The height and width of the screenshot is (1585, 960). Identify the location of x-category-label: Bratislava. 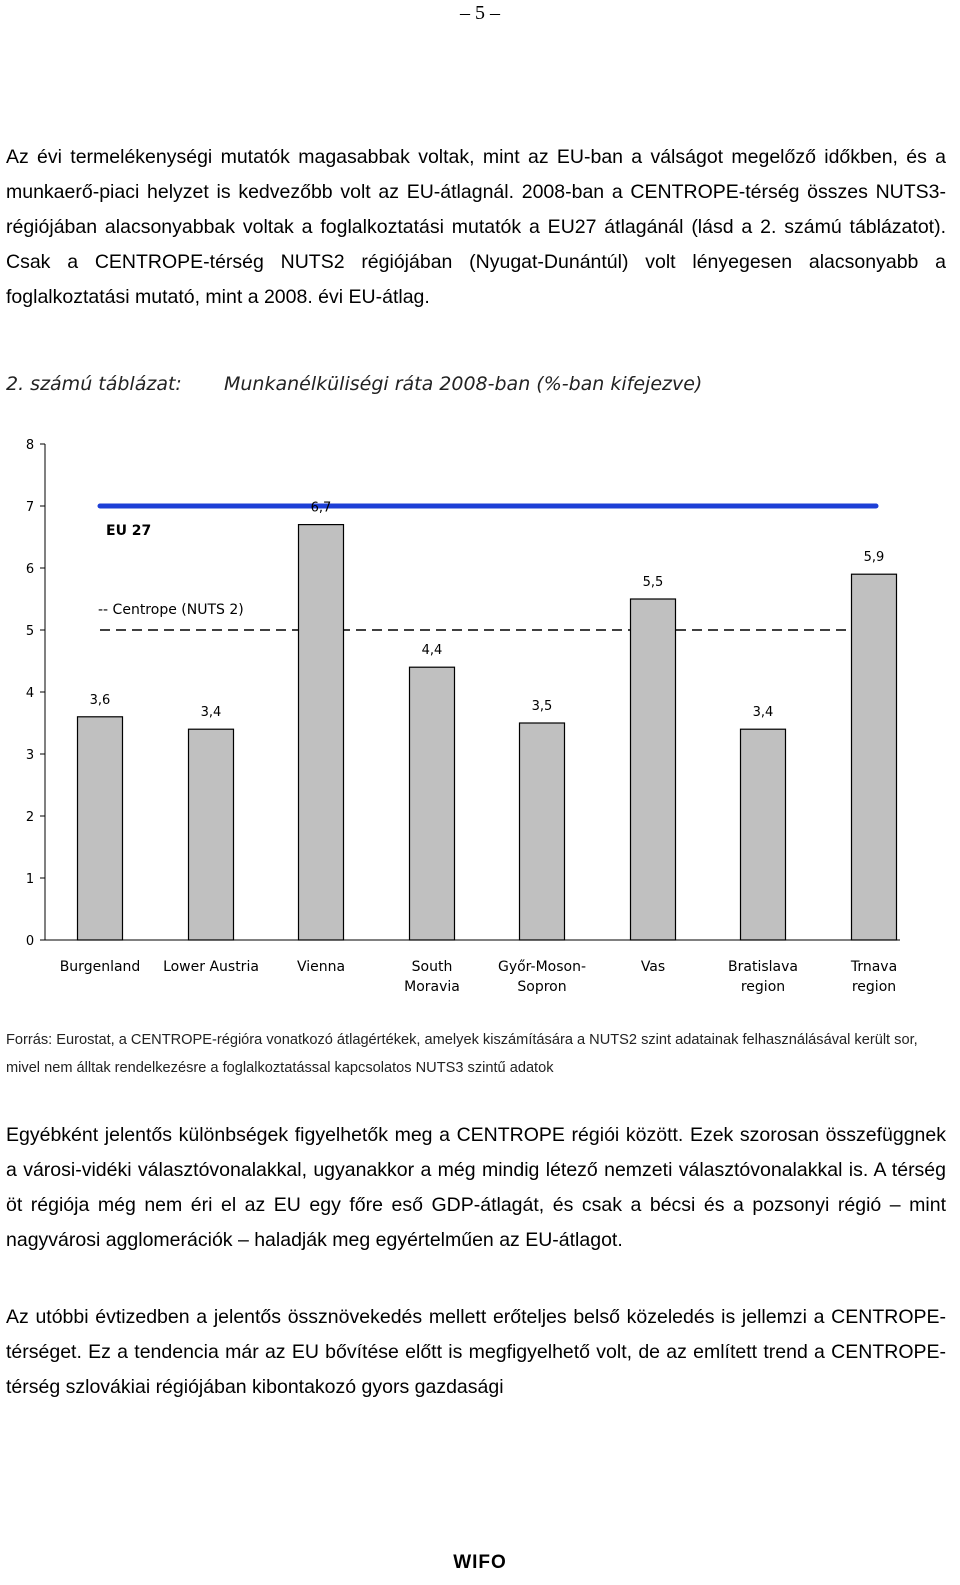
(763, 967).